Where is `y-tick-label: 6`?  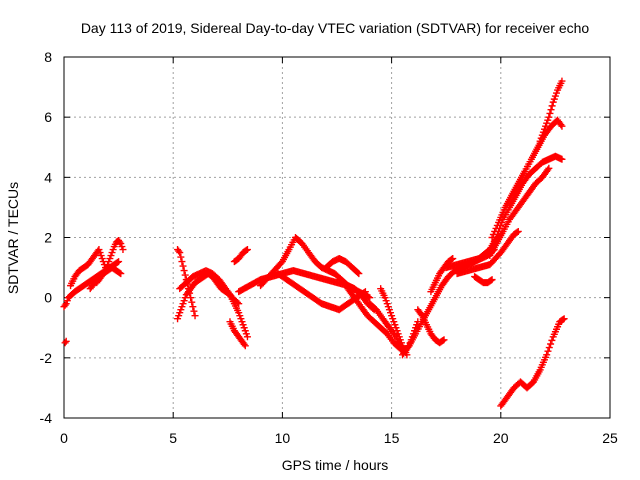
y-tick-label: 6 is located at coordinates (48, 117).